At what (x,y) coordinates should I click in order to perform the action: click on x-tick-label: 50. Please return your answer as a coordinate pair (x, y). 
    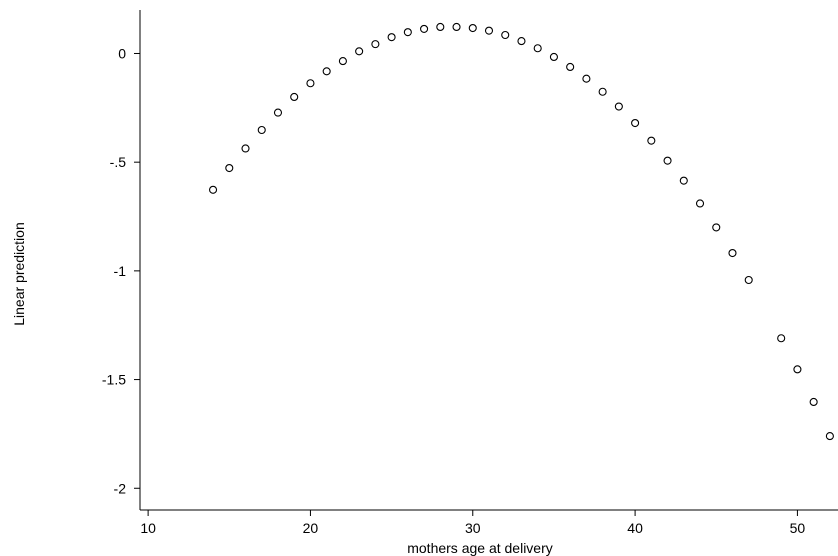
    Looking at the image, I should click on (798, 528).